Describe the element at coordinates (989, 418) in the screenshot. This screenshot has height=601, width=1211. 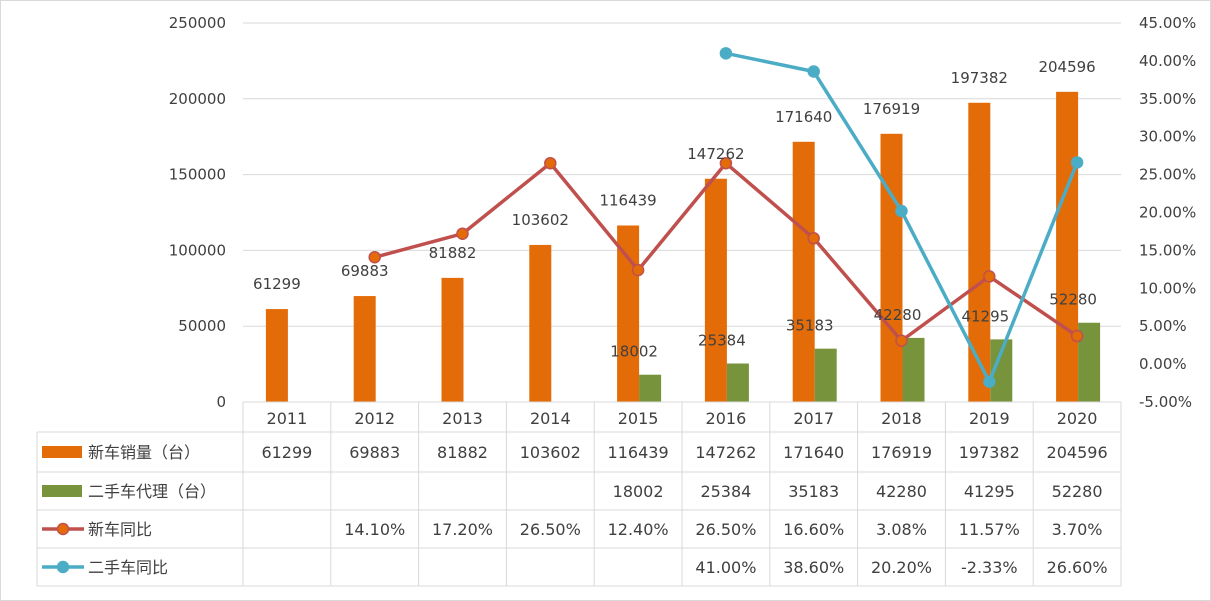
I see `x-tick-label: 2019` at that location.